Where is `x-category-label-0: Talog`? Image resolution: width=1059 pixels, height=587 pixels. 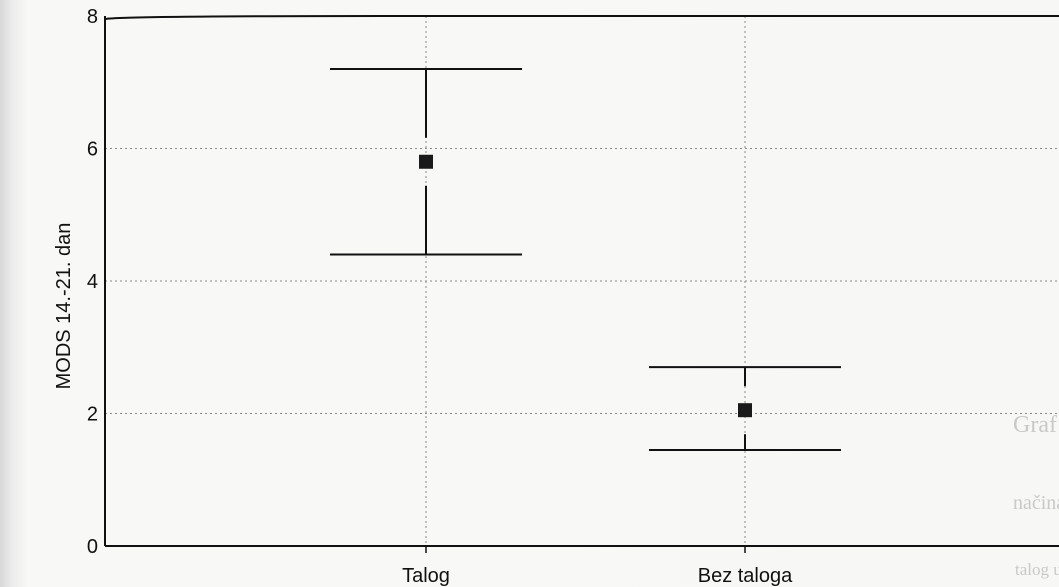 x-category-label-0: Talog is located at coordinates (426, 576).